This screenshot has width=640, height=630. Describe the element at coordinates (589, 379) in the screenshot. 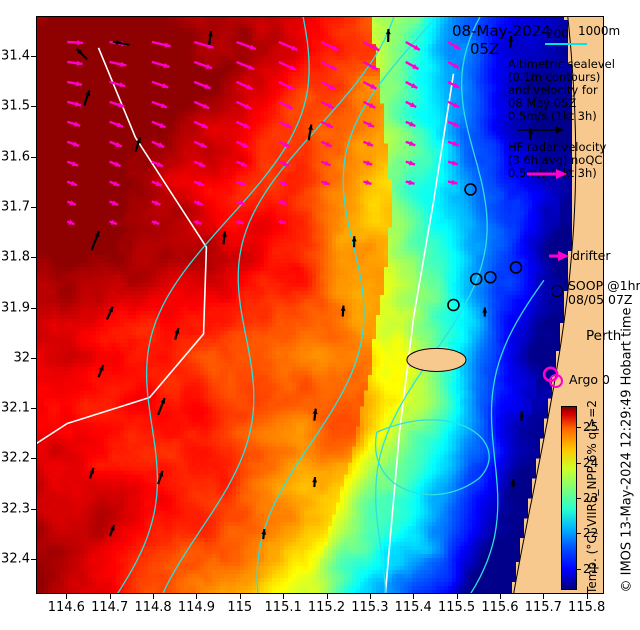

I see `argo-legend-label: Argo 0` at that location.